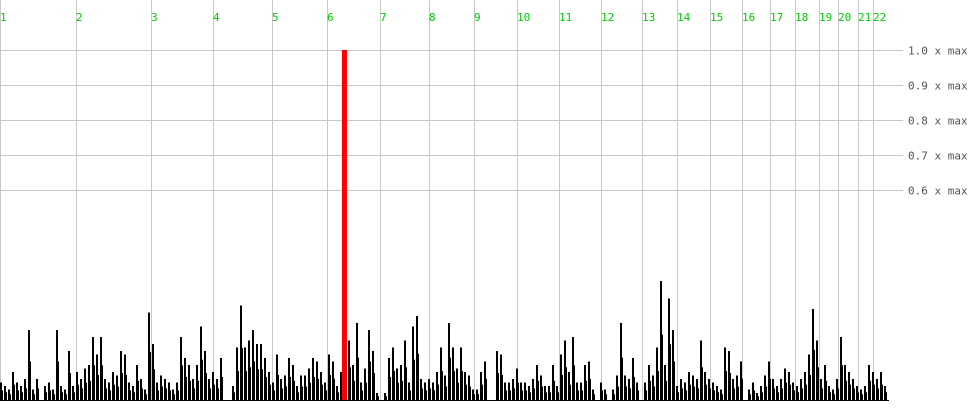 The width and height of the screenshot is (980, 420). I want to click on chromosome-label-22: 22, so click(879, 17).